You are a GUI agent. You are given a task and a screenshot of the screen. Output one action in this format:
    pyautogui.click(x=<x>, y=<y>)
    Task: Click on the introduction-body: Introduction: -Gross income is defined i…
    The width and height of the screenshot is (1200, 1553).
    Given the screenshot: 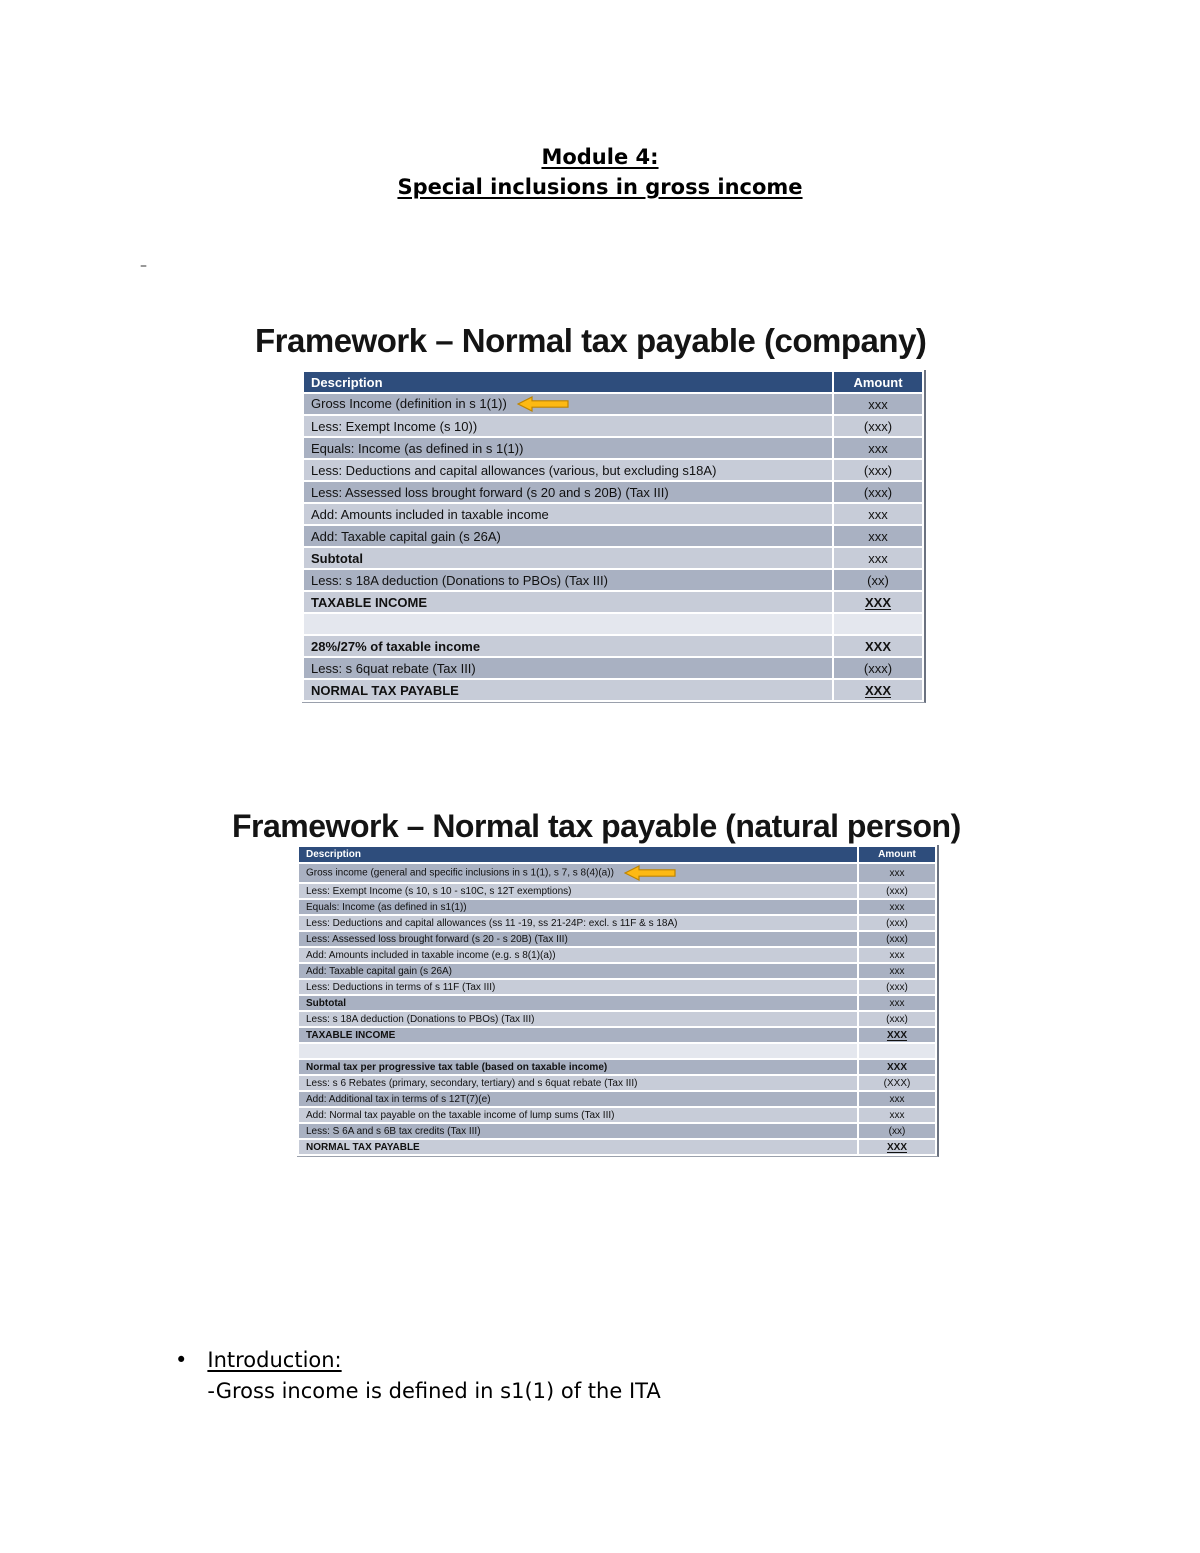 What is the action you would take?
    pyautogui.click(x=433, y=1376)
    